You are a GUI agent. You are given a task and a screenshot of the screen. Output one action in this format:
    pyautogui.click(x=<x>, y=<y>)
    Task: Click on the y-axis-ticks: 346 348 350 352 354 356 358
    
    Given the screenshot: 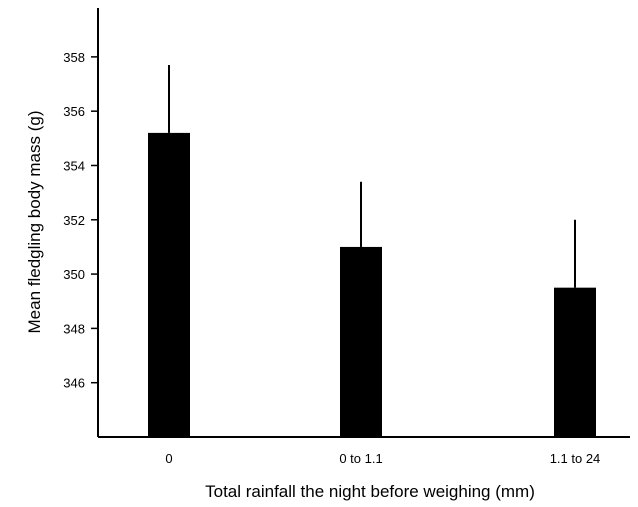 What is the action you would take?
    pyautogui.click(x=80, y=220)
    